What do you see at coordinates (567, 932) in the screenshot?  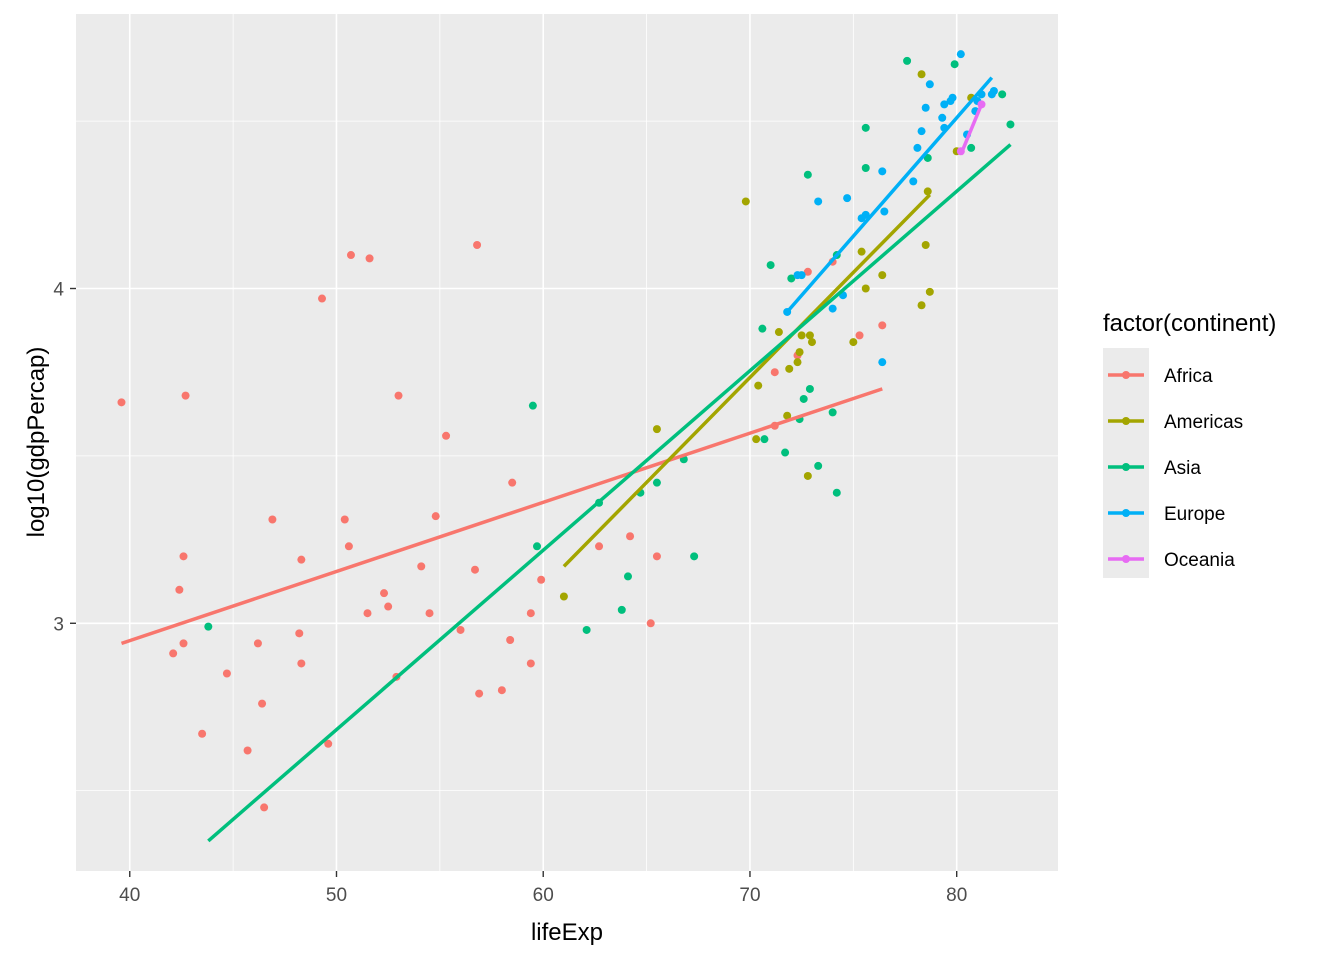 I see `x-axis-title: lifeExp` at bounding box center [567, 932].